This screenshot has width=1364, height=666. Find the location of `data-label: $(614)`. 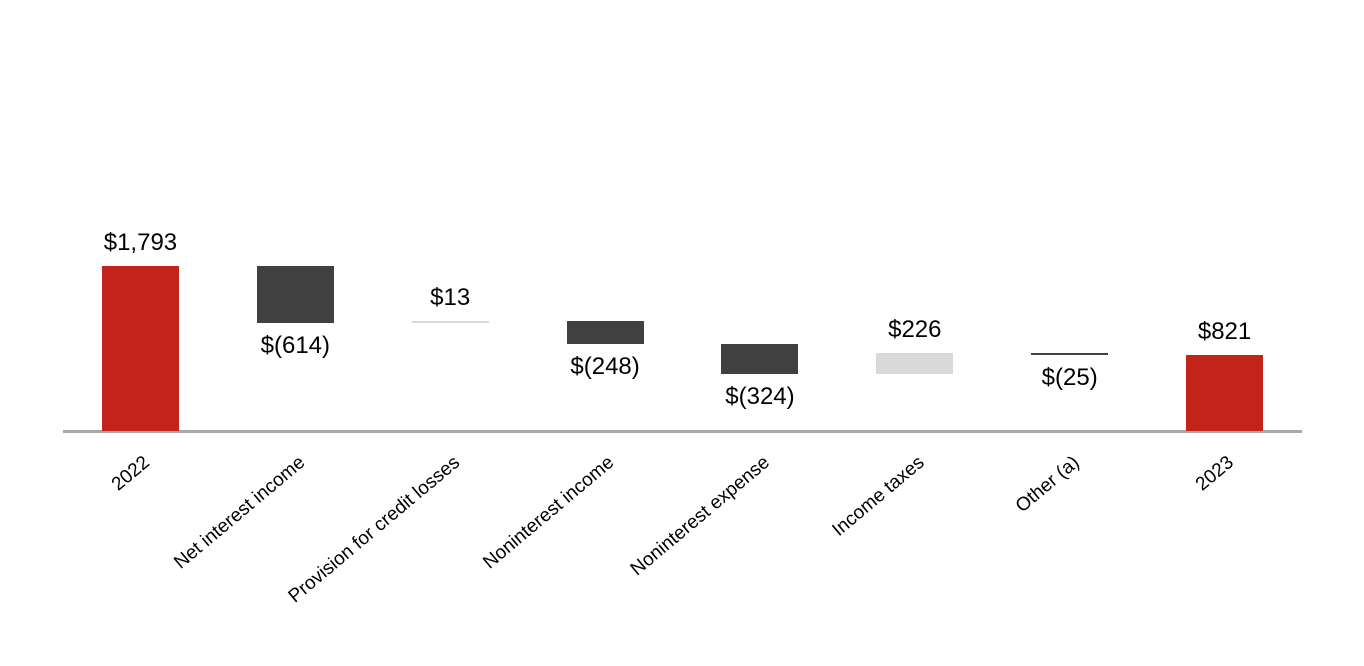

data-label: $(614) is located at coordinates (295, 345).